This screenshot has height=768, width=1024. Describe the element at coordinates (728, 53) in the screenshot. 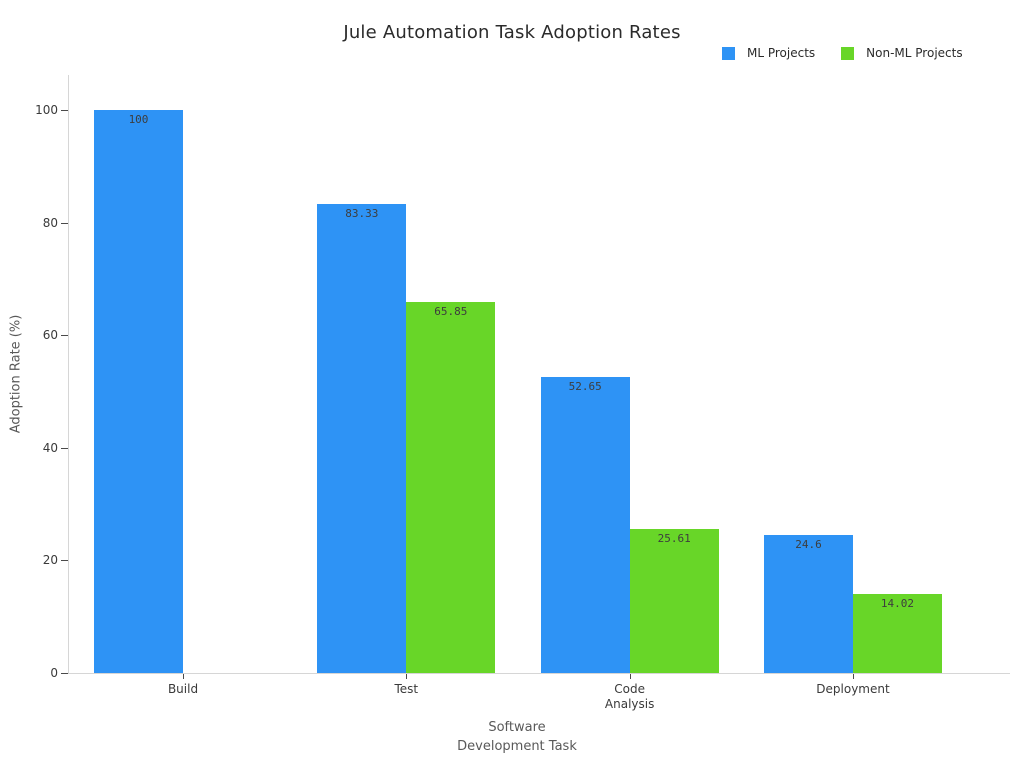

I see `legend-swatch-ml-icon` at that location.